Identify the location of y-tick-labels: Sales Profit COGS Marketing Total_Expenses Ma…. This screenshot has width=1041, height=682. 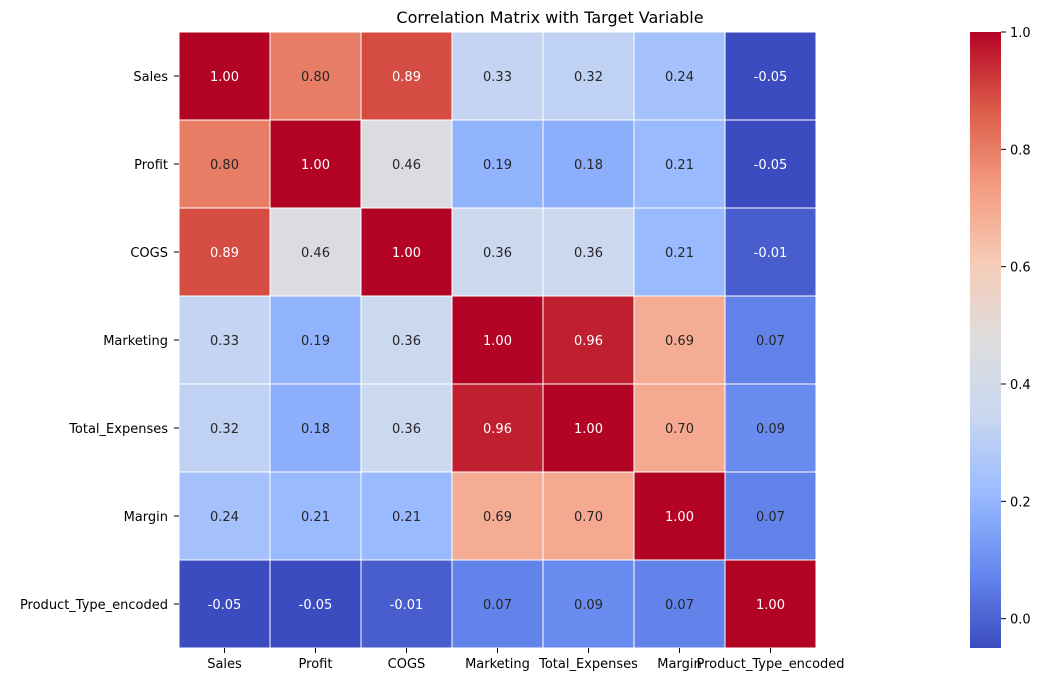
(99, 341).